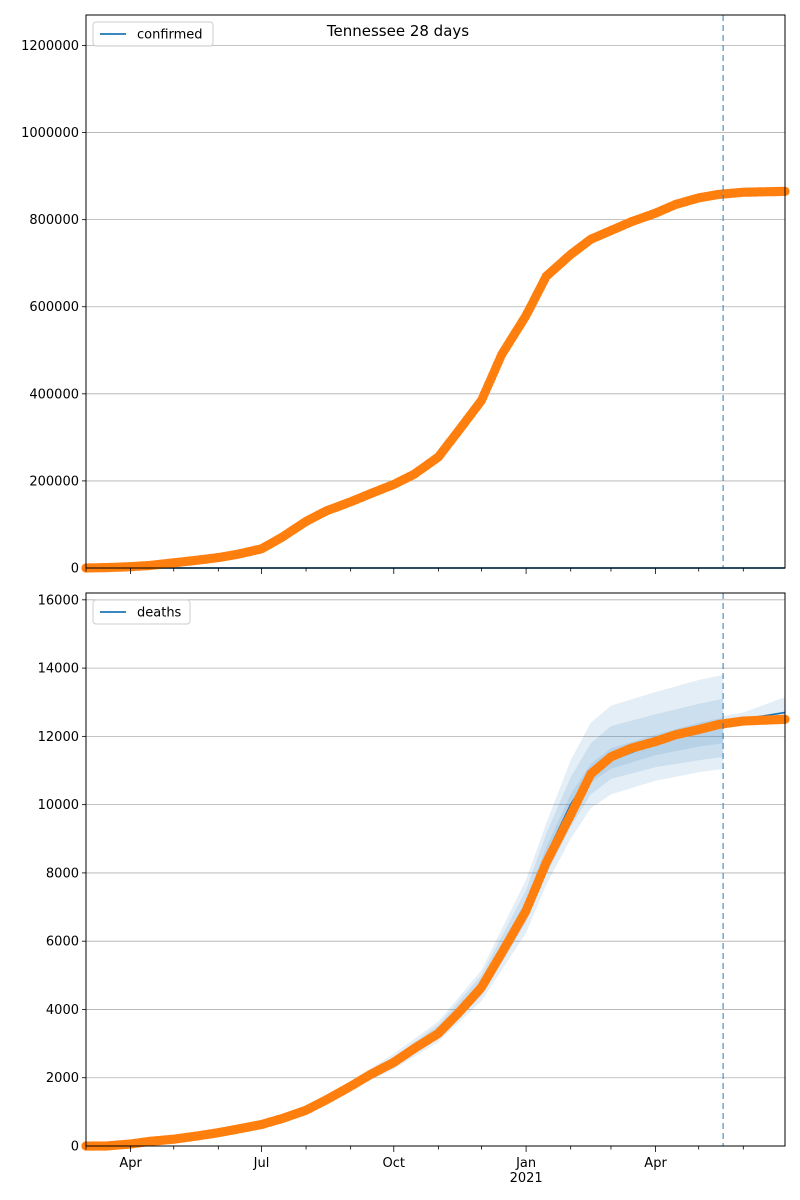 This screenshot has height=1200, width=800. What do you see at coordinates (50, 133) in the screenshot?
I see `y-tick-label: 1000000` at bounding box center [50, 133].